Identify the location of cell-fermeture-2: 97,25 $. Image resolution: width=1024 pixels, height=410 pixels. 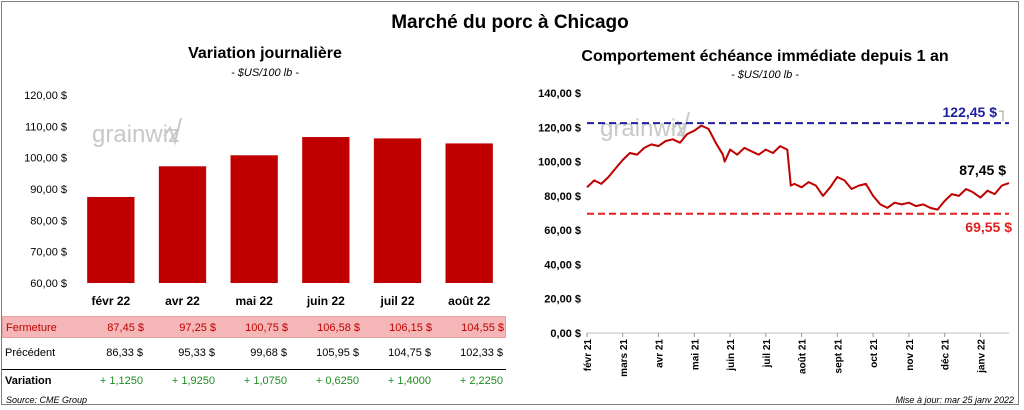
(197, 328).